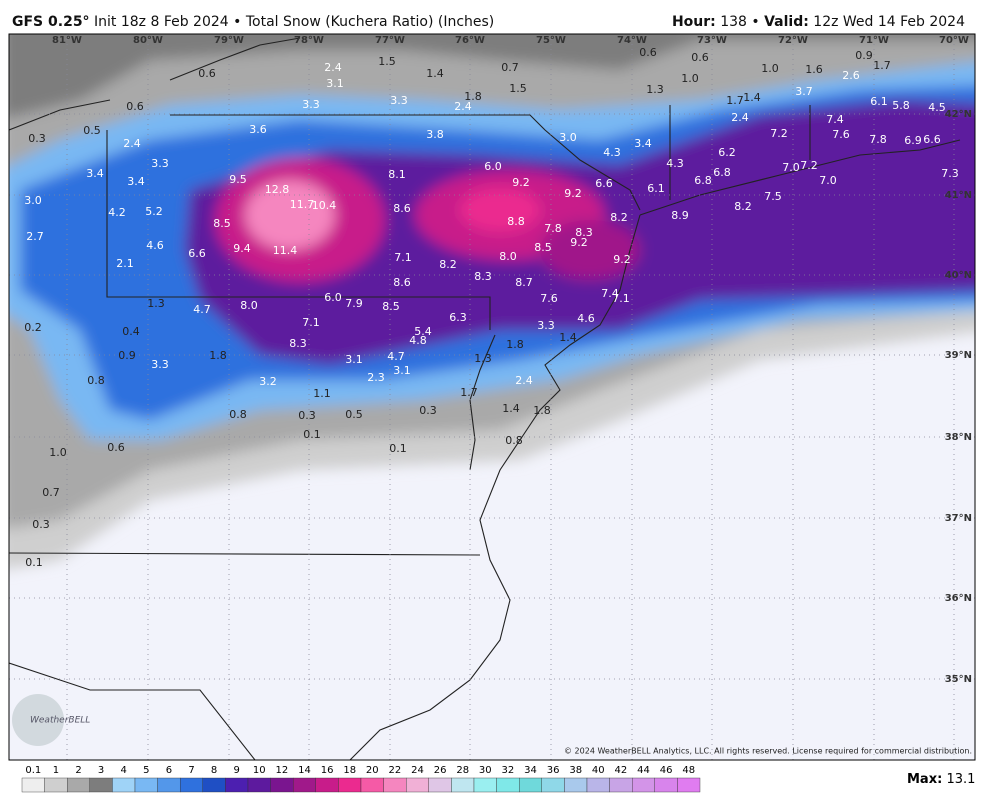 Image resolution: width=984 pixels, height=812 pixels. I want to click on map-value: 2.4, so click(132, 143).